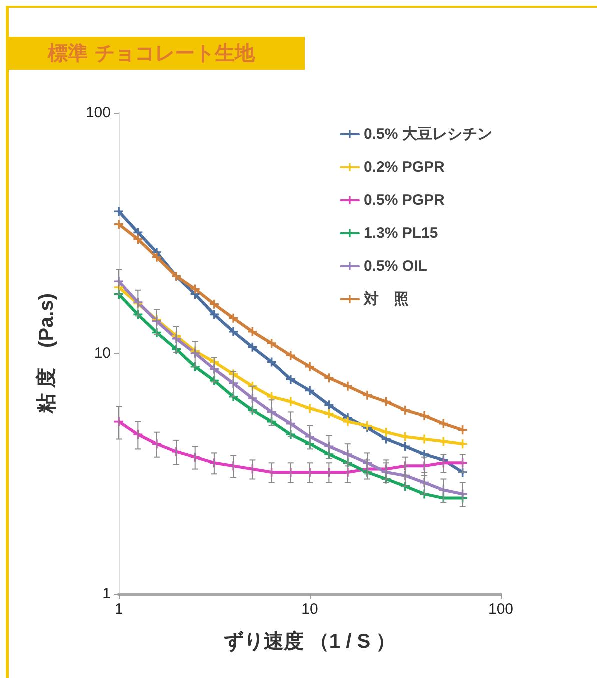 Image resolution: width=597 pixels, height=678 pixels. Describe the element at coordinates (405, 167) in the screenshot. I see `legend-label: 0.2% PGPR` at that location.